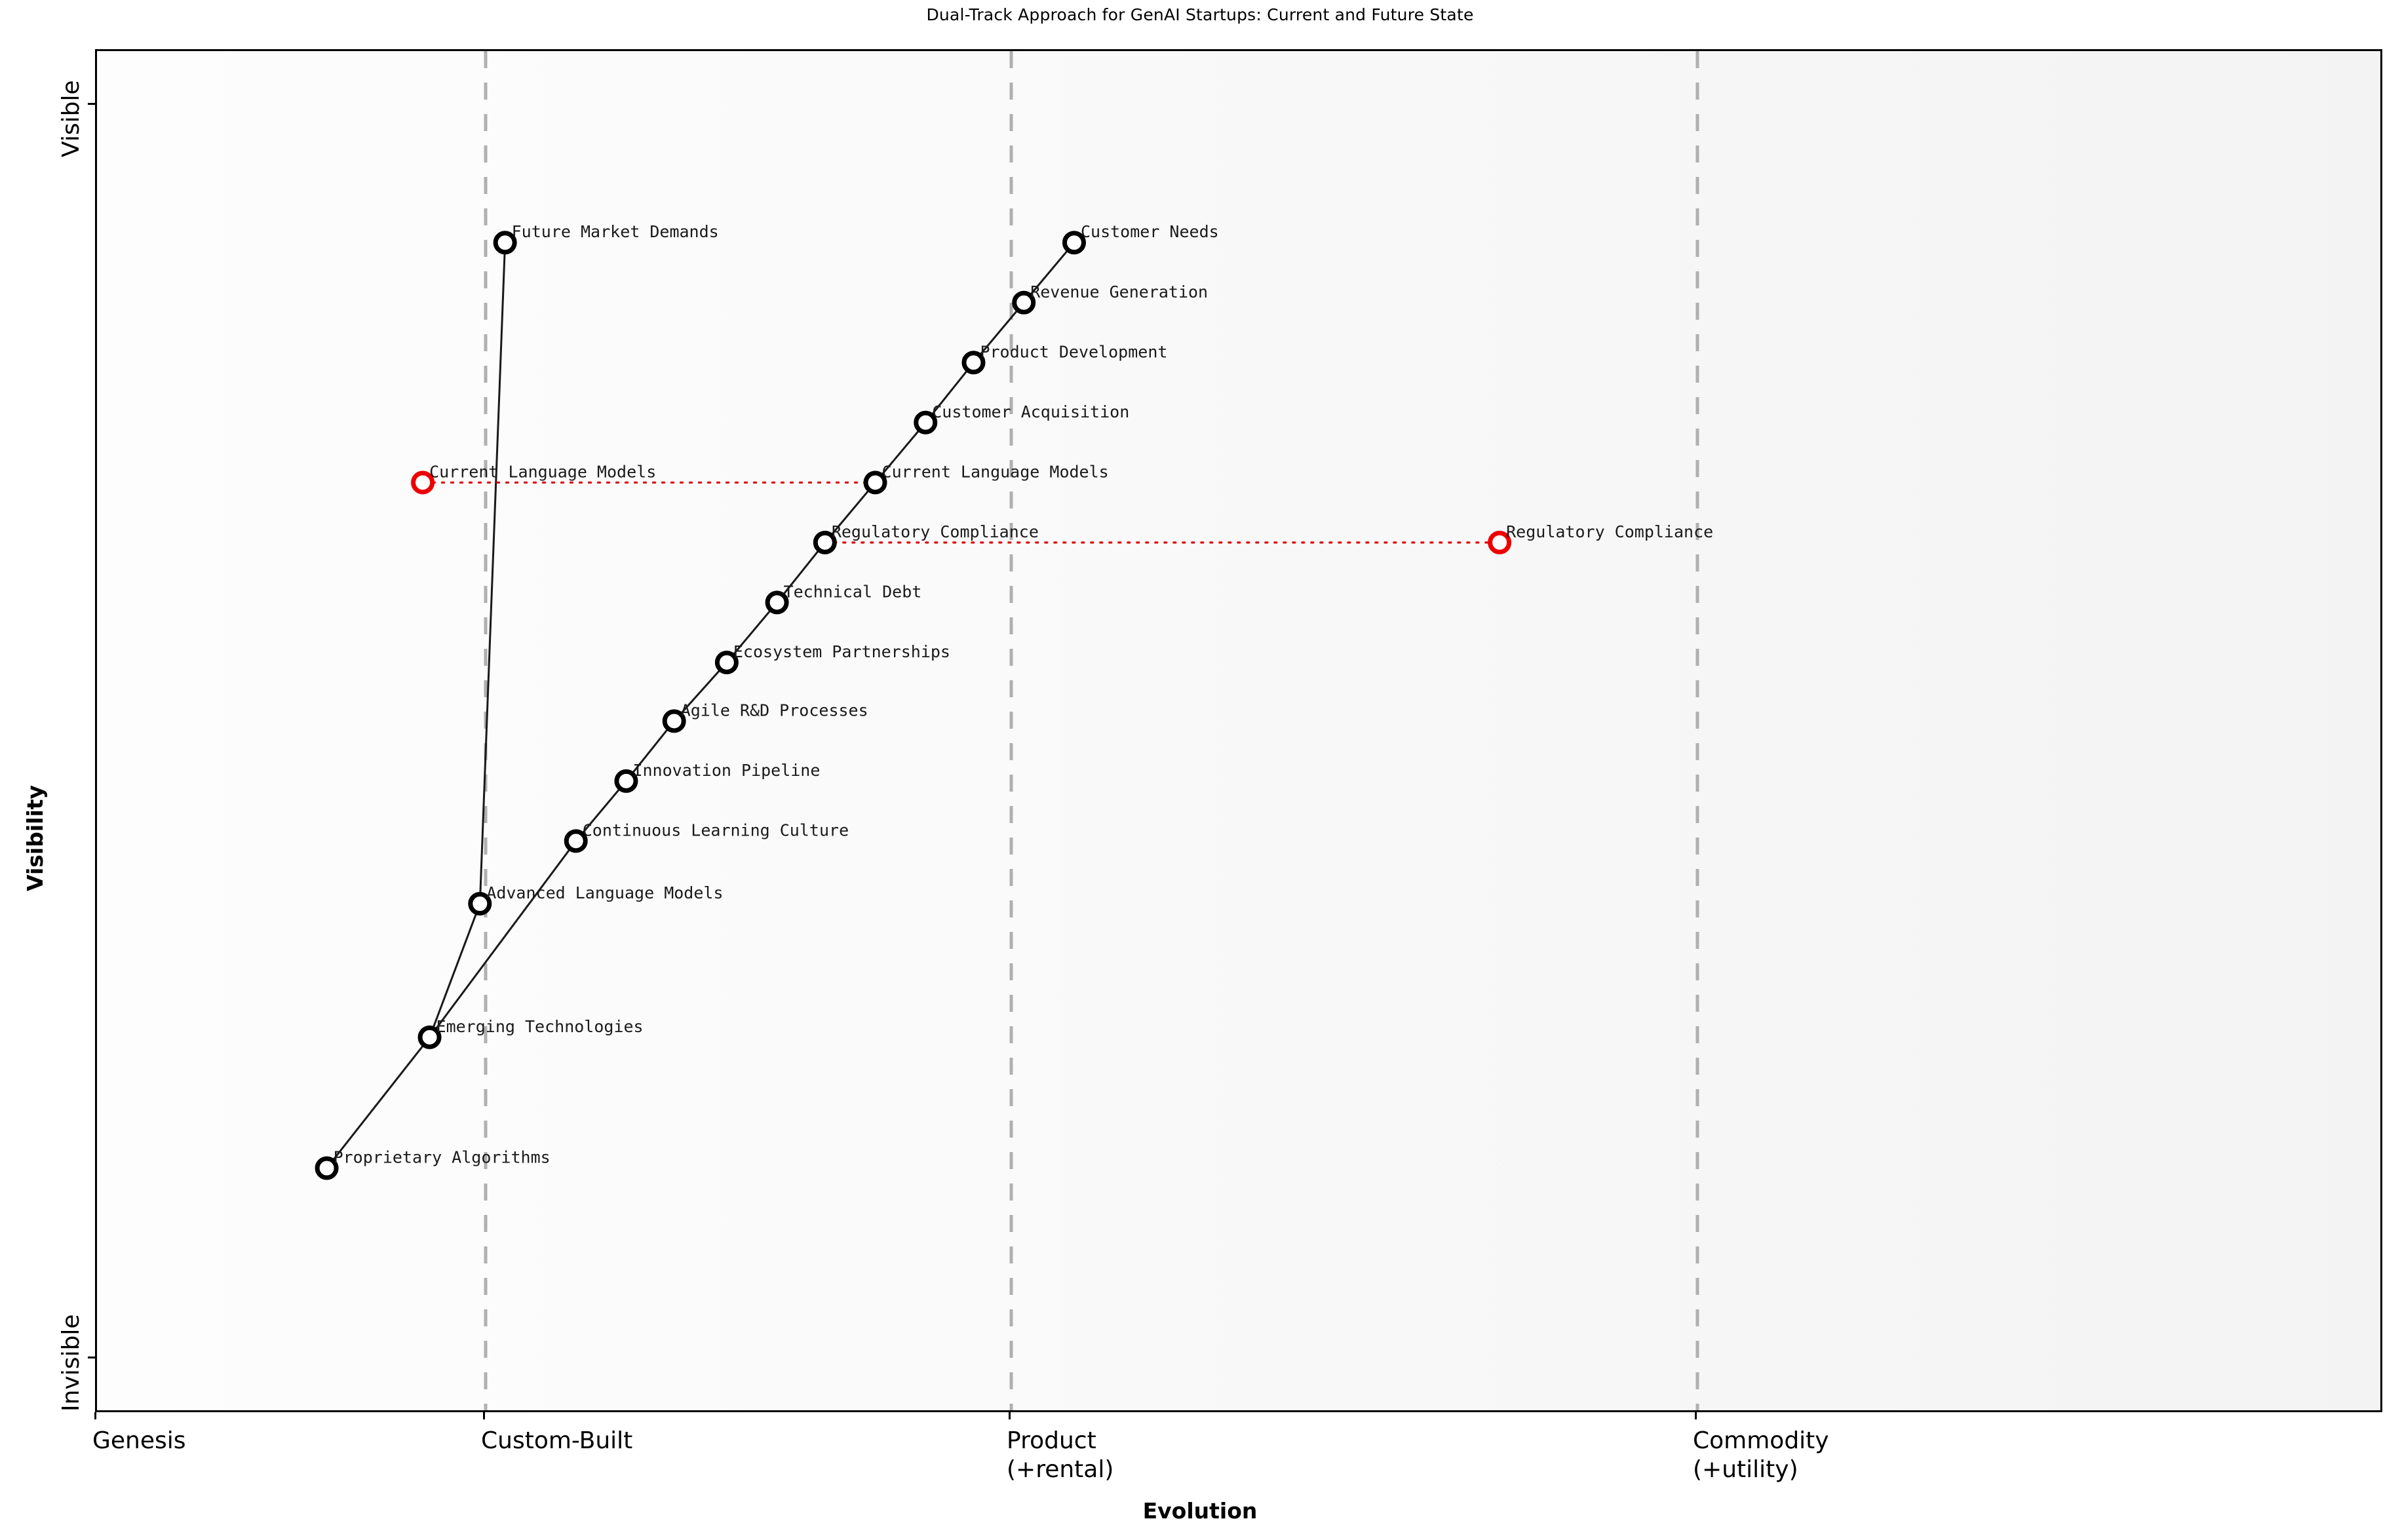 This screenshot has width=2400, height=1540. Describe the element at coordinates (540, 1026) in the screenshot. I see `node-label-emerging-technologies: Emerging Technologies` at that location.